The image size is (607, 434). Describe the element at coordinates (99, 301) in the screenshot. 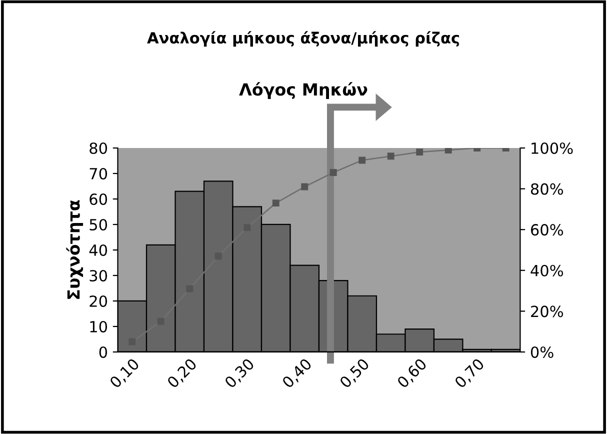

I see `y-tick-label: 20` at that location.